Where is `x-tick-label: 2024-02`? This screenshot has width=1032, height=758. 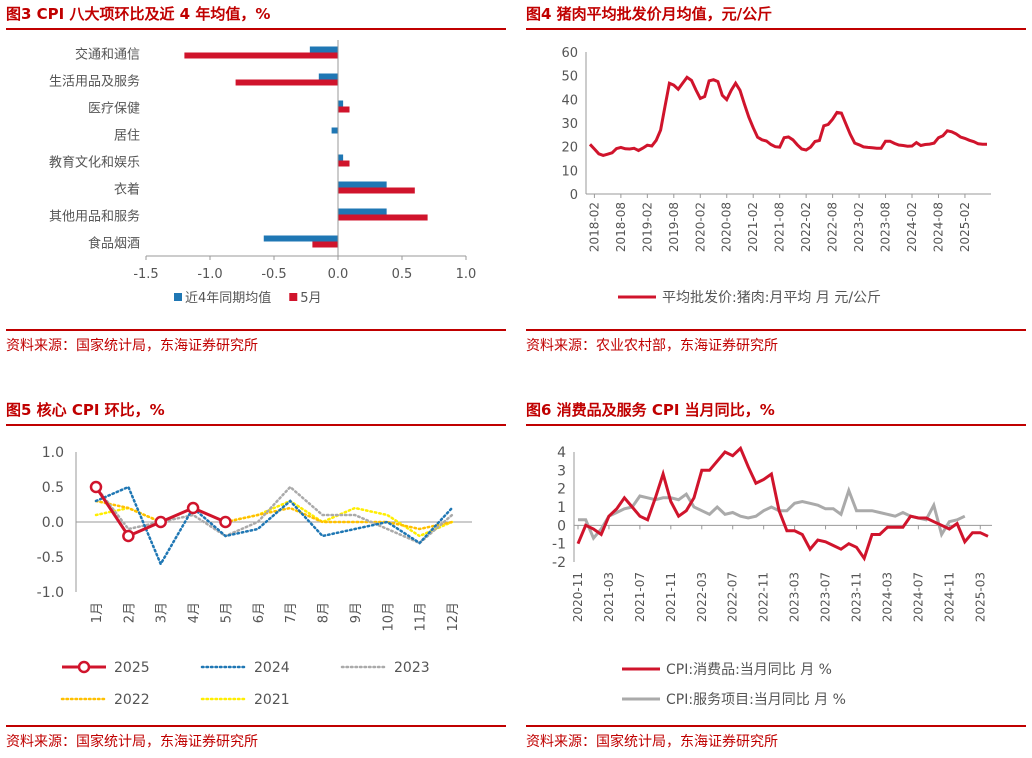 x-tick-label: 2024-02 is located at coordinates (912, 227).